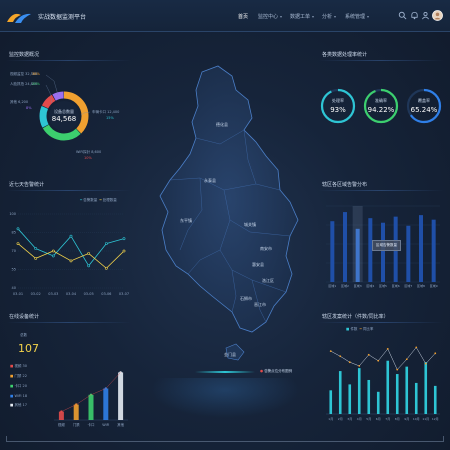  Describe the element at coordinates (359, 419) in the screenshot. I see `x-tick-label: 4月` at that location.